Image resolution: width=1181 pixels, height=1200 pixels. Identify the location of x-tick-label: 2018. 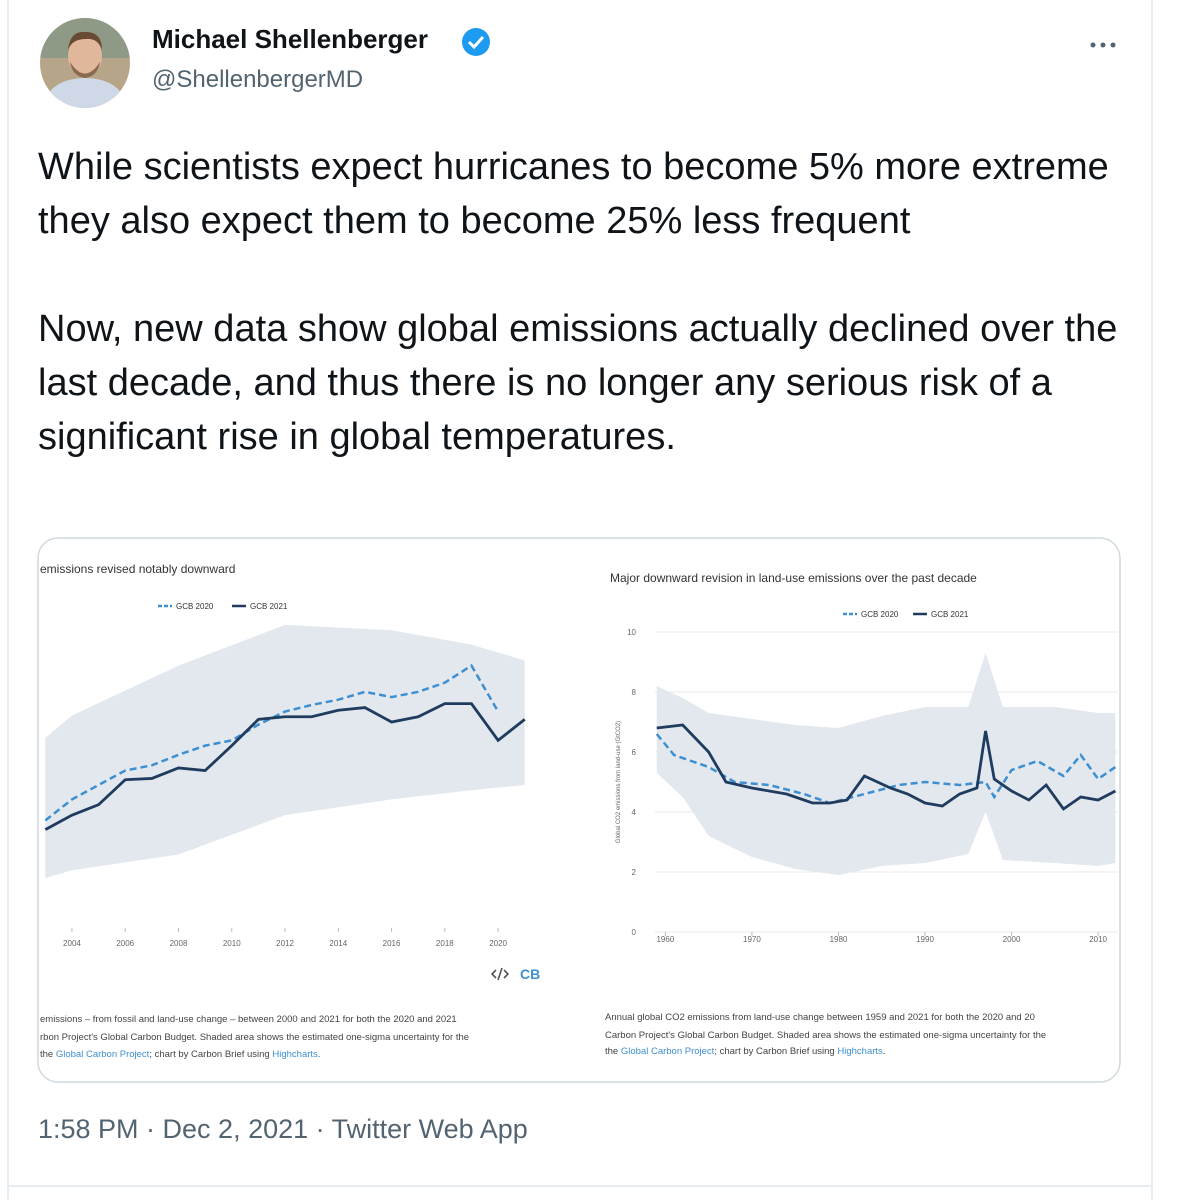
(445, 943).